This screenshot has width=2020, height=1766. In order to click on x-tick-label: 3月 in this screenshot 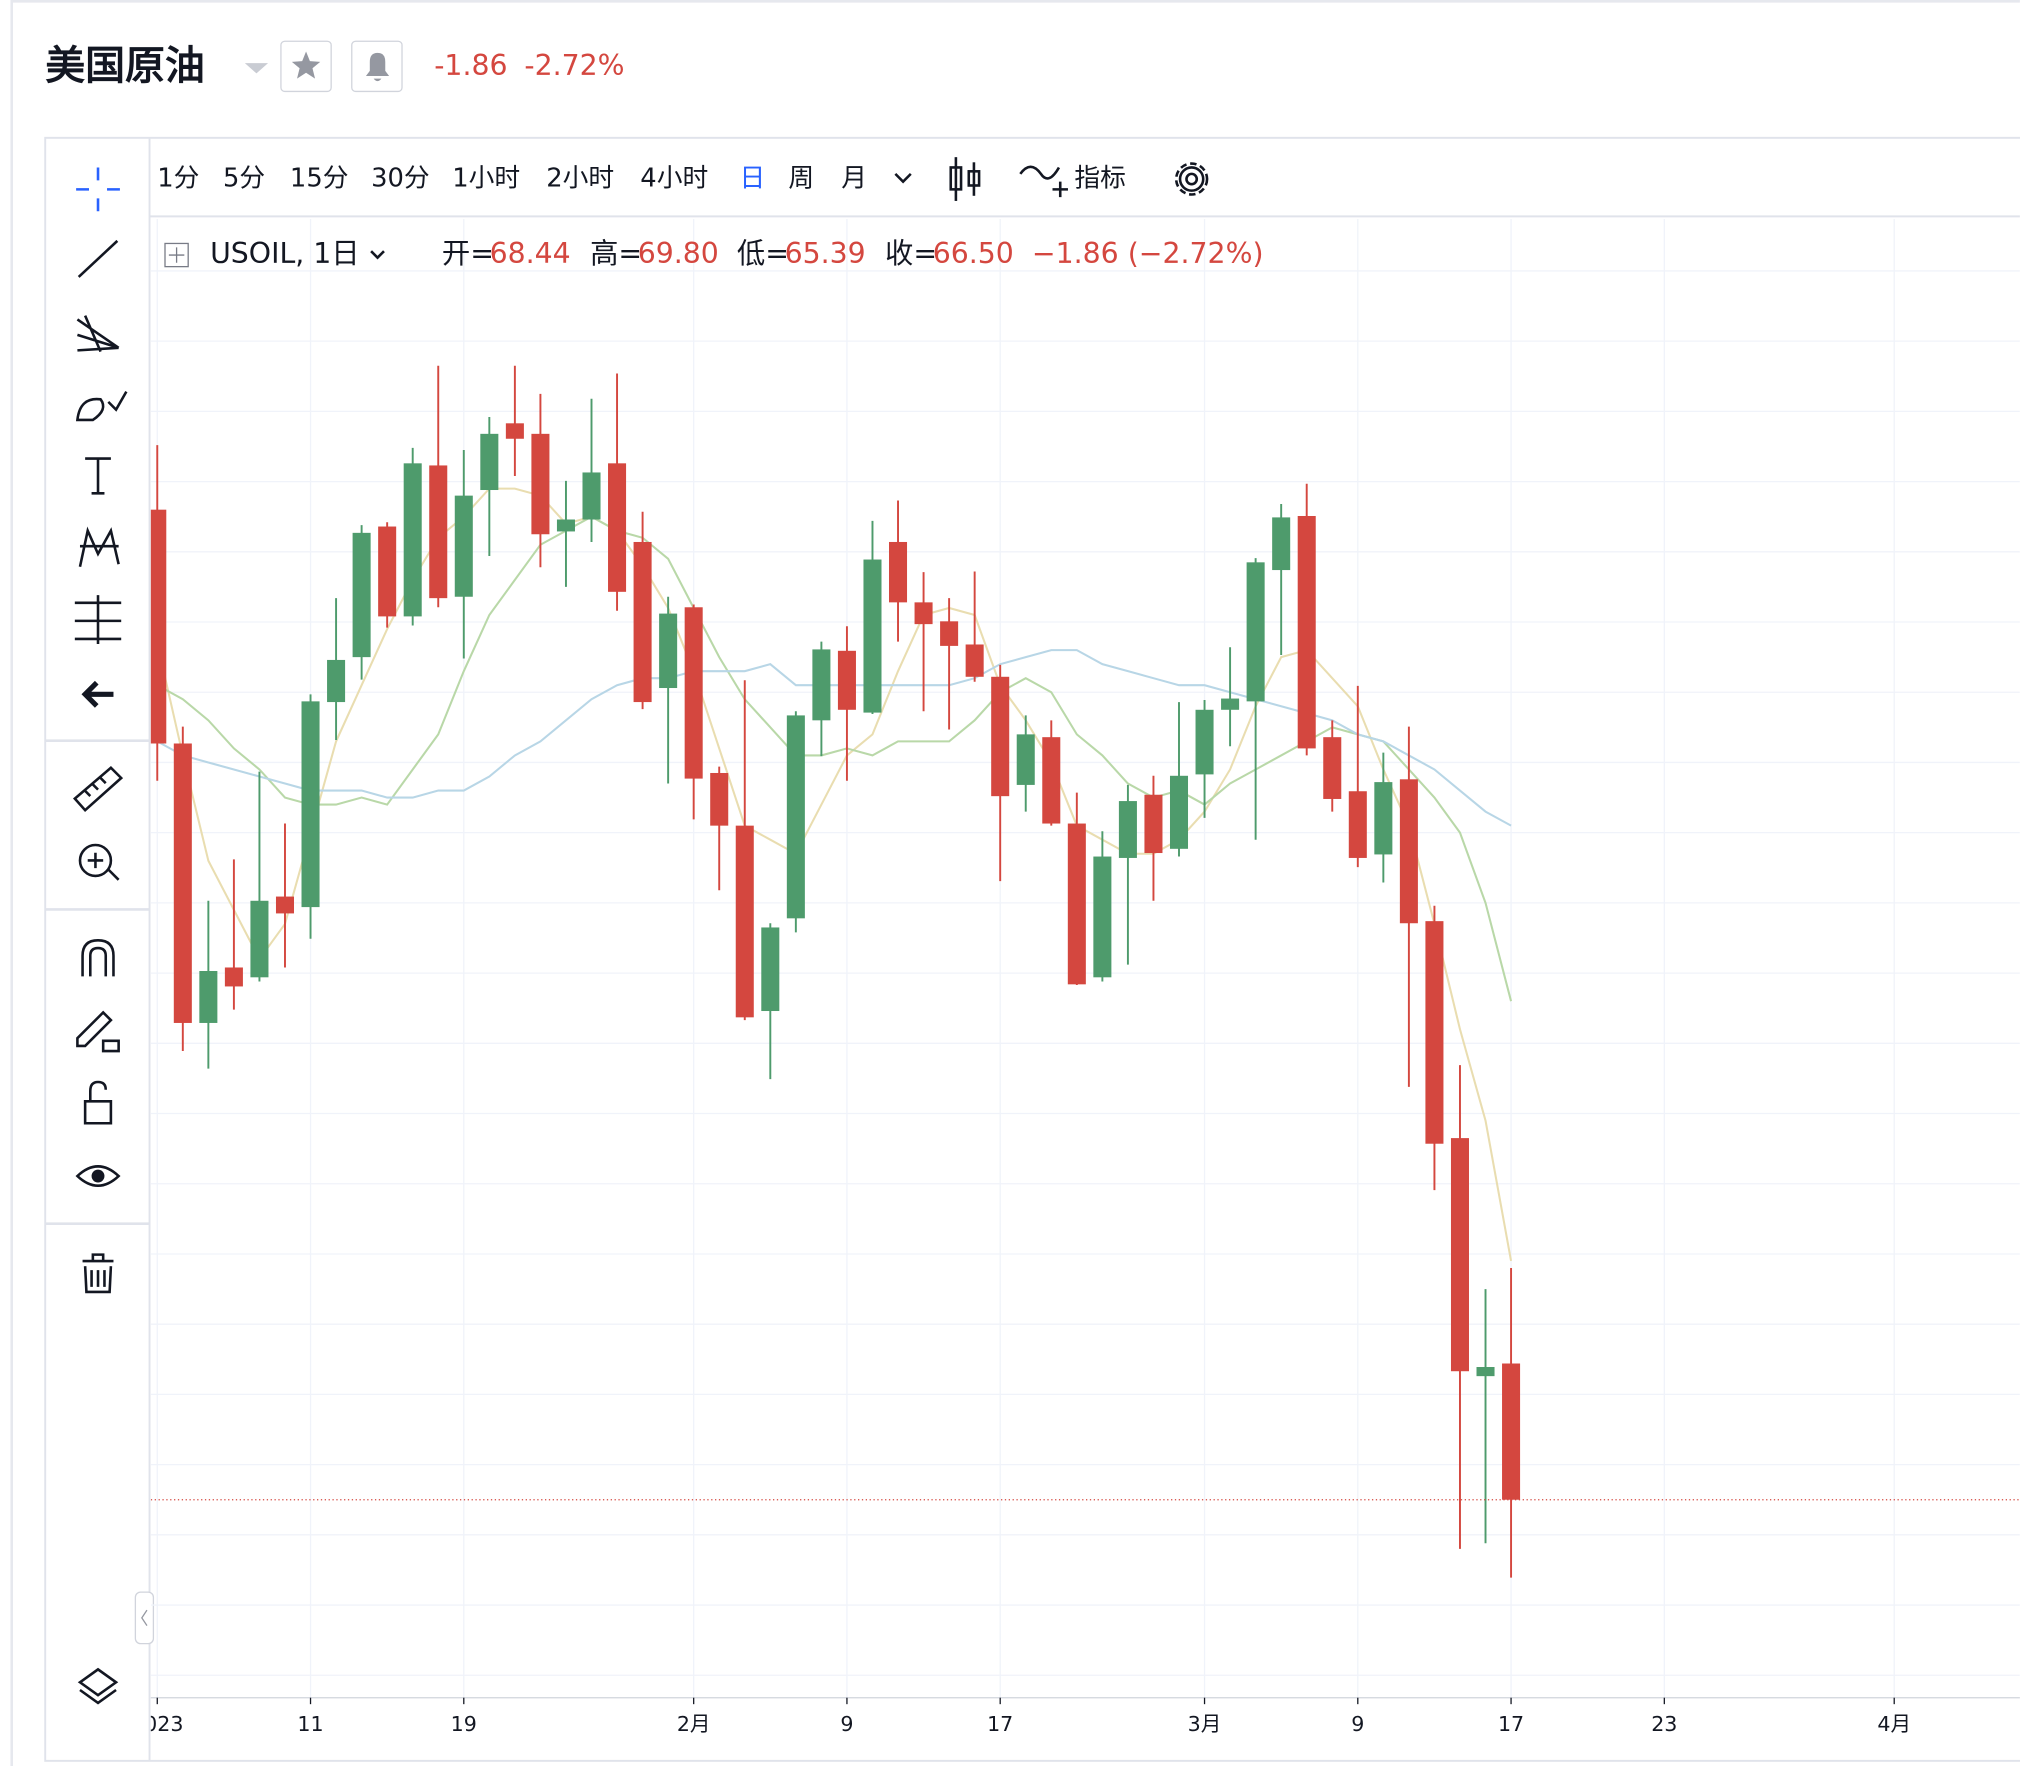, I will do `click(1205, 1724)`.